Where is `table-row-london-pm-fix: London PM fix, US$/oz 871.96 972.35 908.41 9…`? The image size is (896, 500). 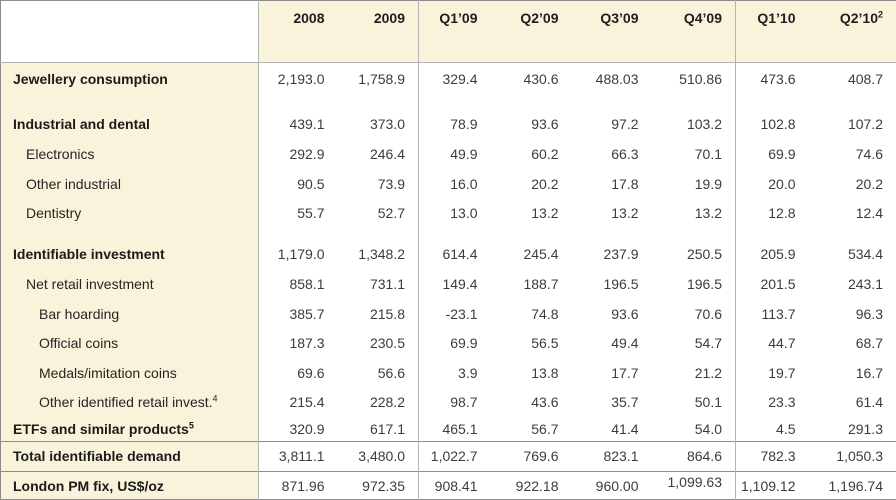
table-row-london-pm-fix: London PM fix, US$/oz 871.96 972.35 908.41 9… is located at coordinates (448, 485).